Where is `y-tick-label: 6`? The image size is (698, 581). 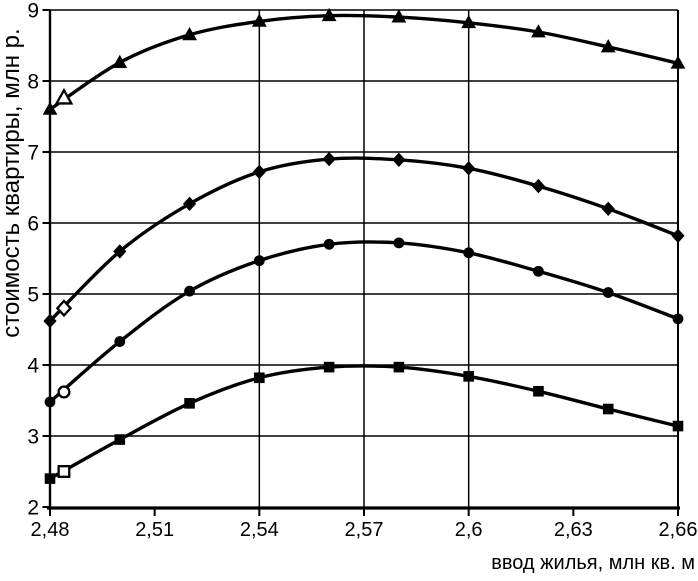
y-tick-label: 6 is located at coordinates (33, 224).